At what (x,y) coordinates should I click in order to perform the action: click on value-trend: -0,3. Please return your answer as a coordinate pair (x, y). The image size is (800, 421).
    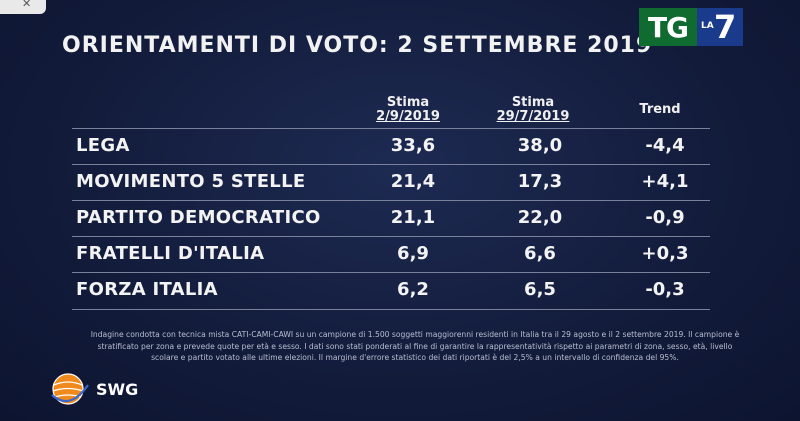
    Looking at the image, I should click on (665, 289).